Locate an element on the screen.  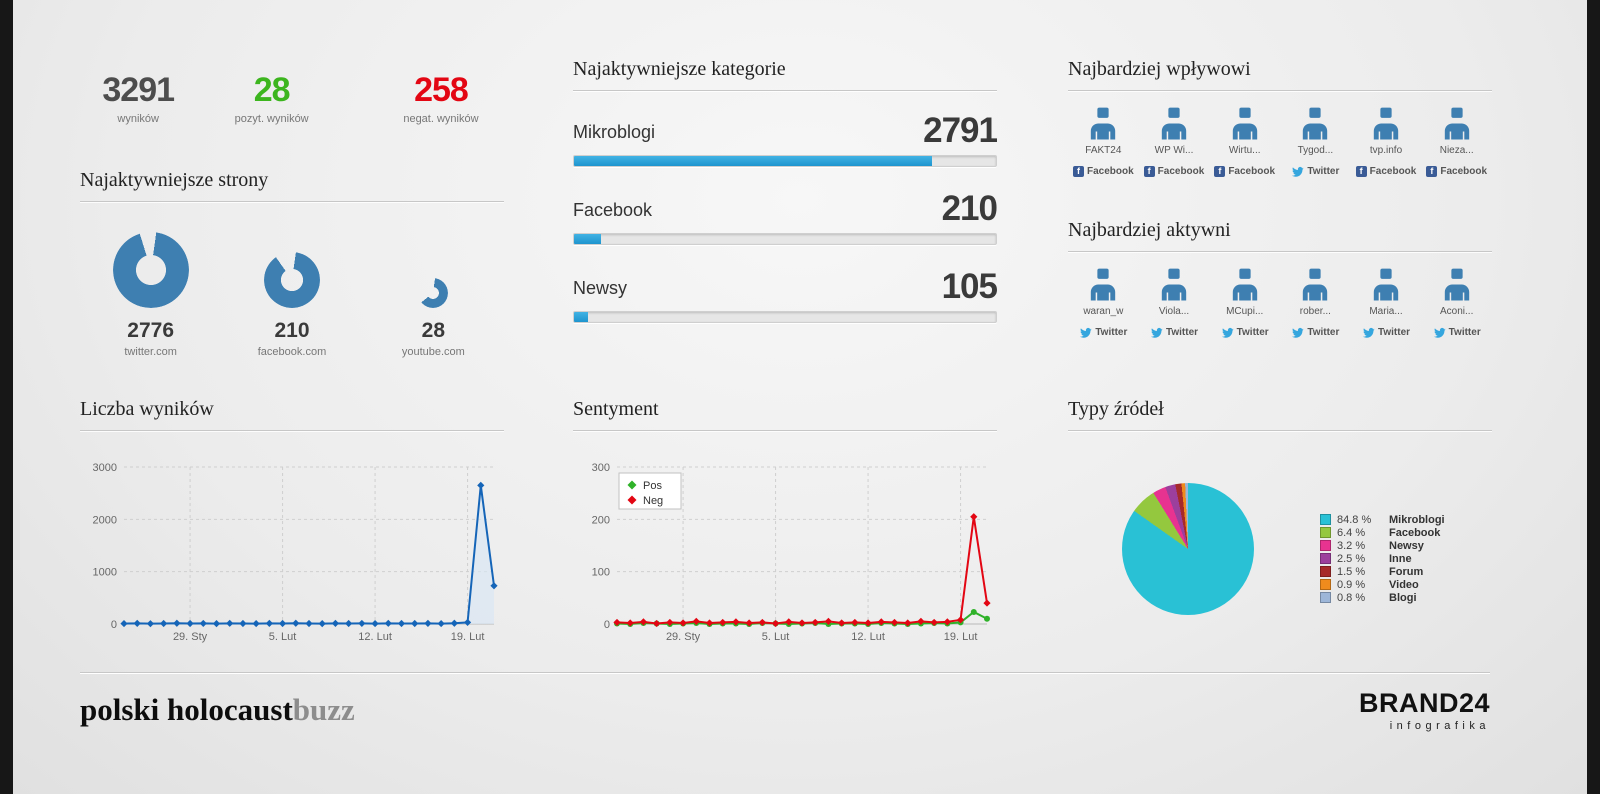
svg-text: 29. Sty is located at coordinates (683, 637).